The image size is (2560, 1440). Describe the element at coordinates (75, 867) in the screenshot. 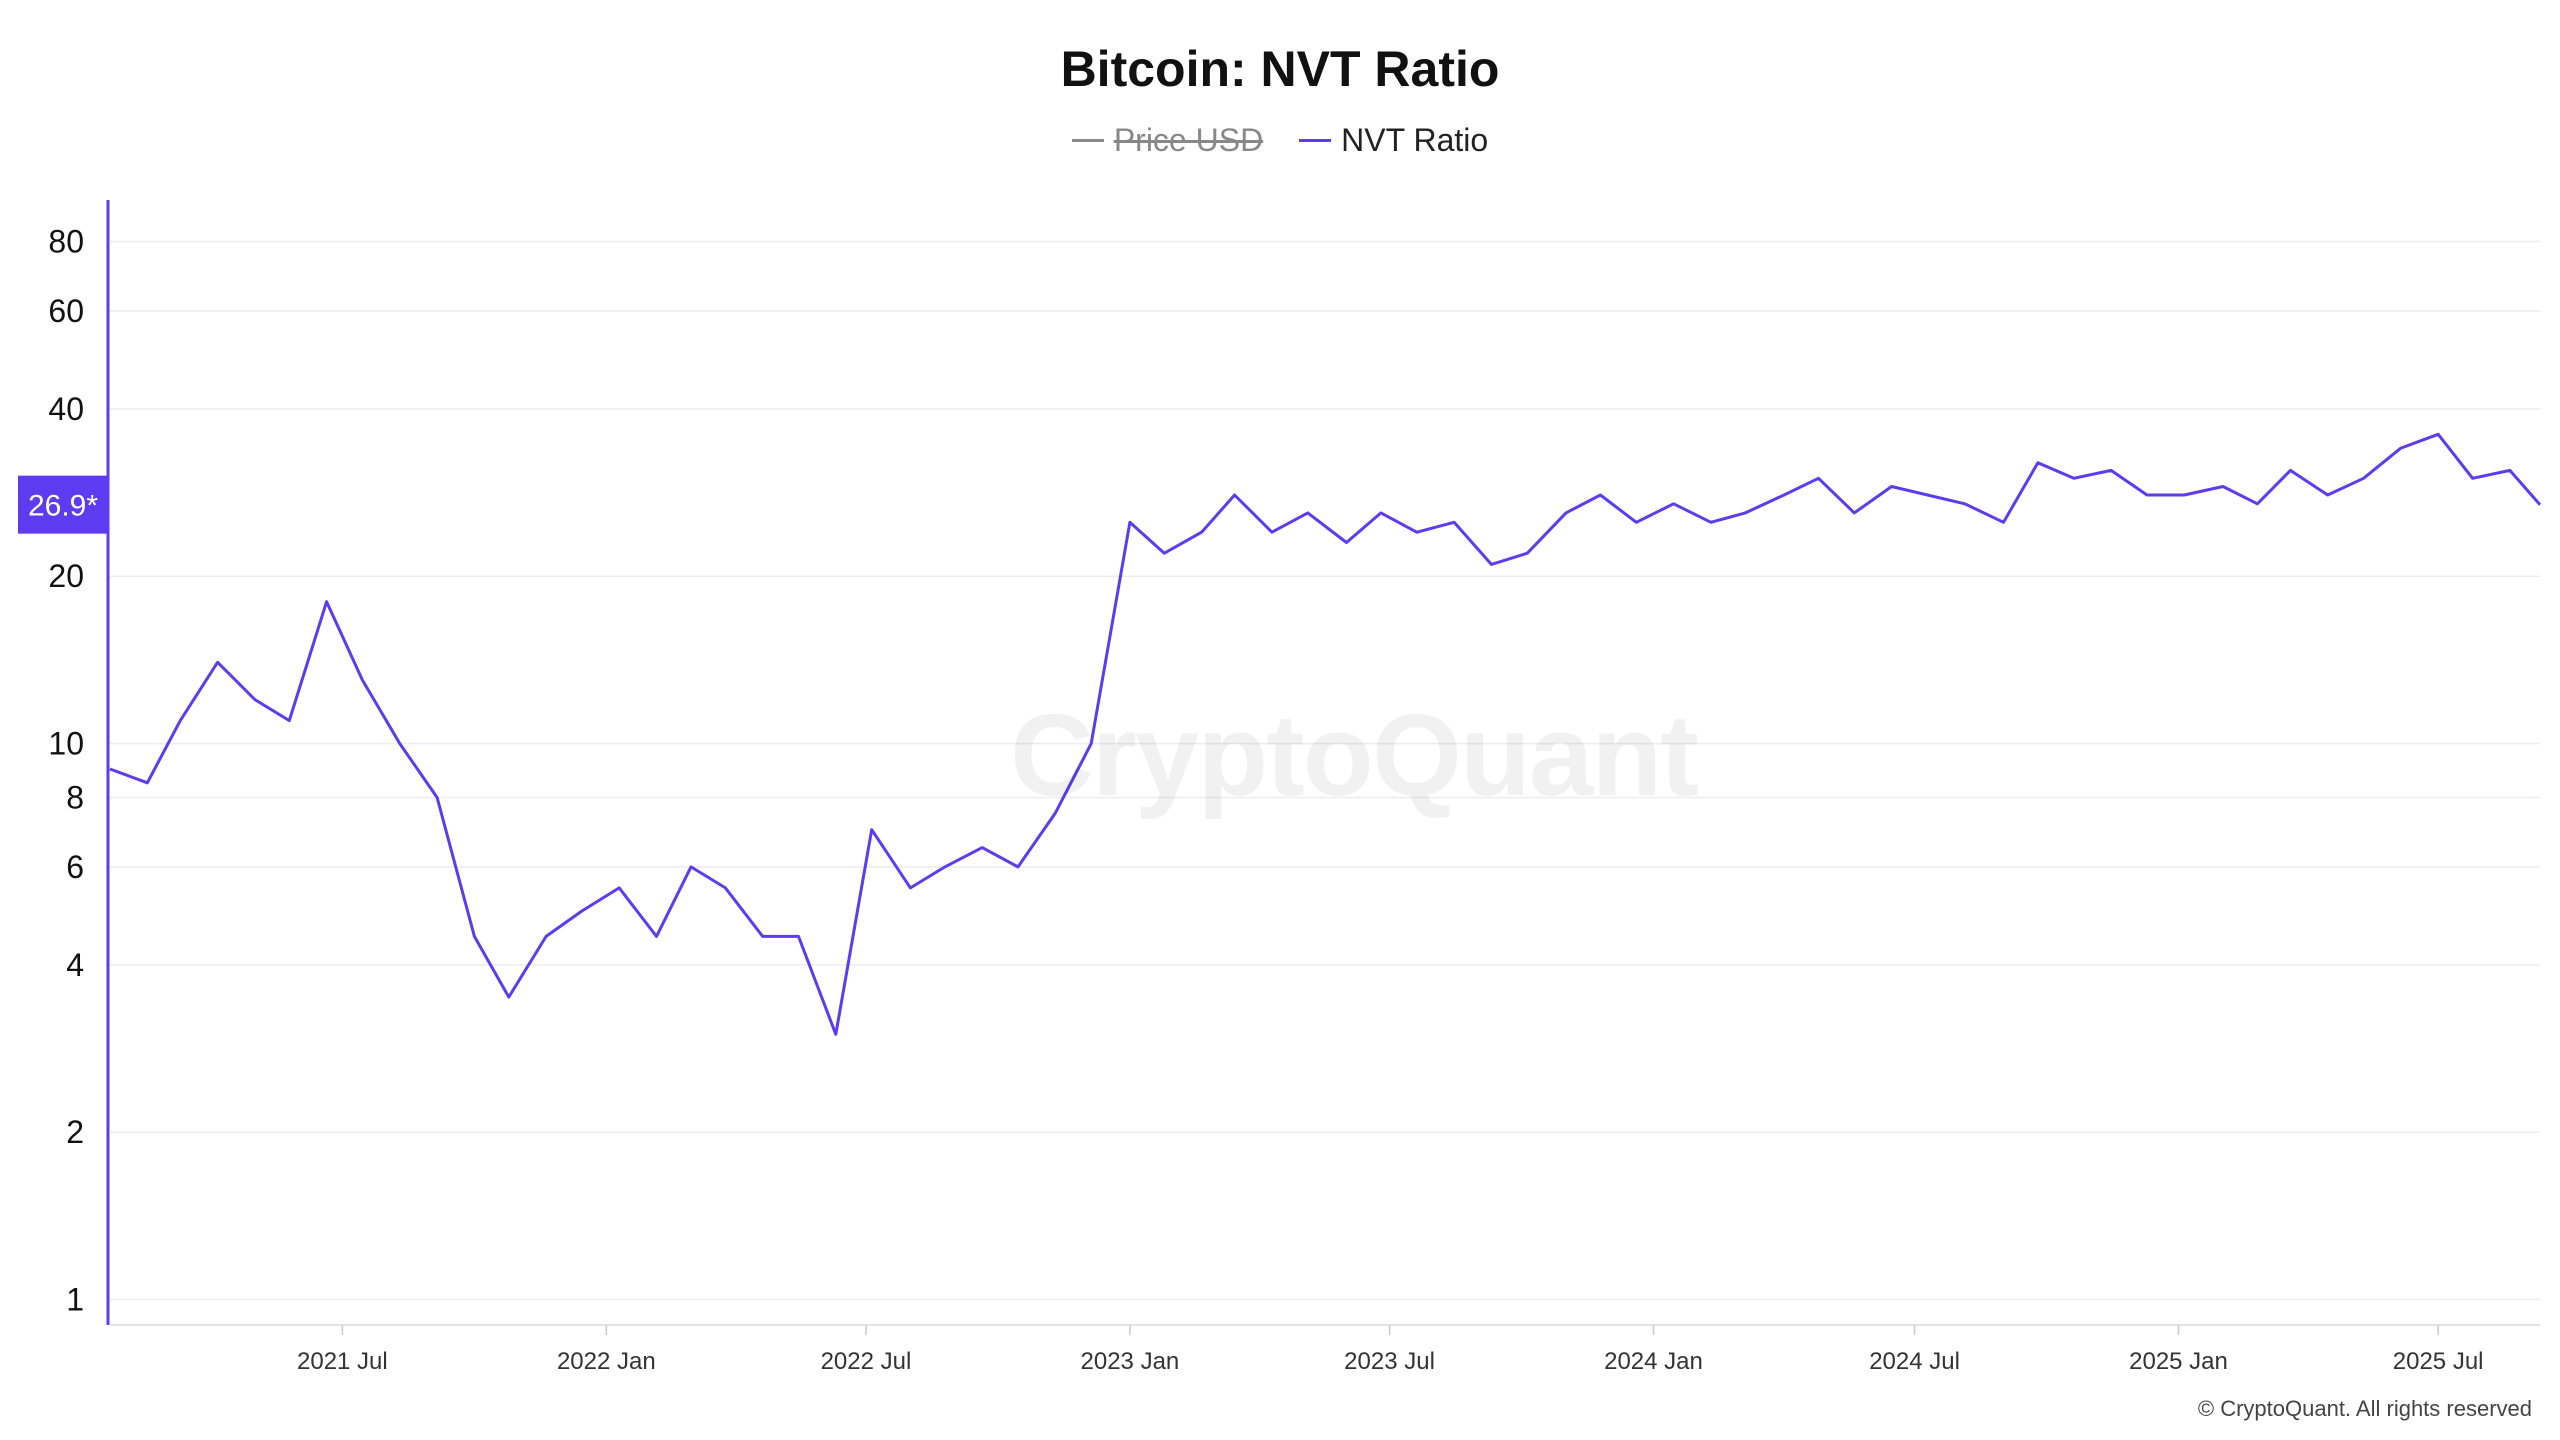

I see `y-tick-label: 6` at that location.